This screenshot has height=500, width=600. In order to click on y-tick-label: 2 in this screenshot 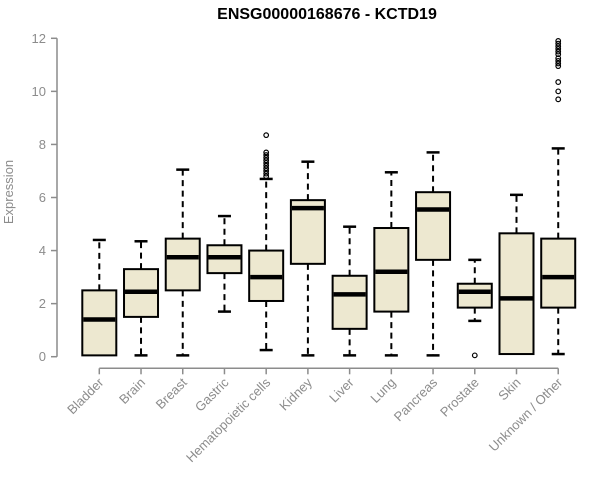, I will do `click(42, 303)`.